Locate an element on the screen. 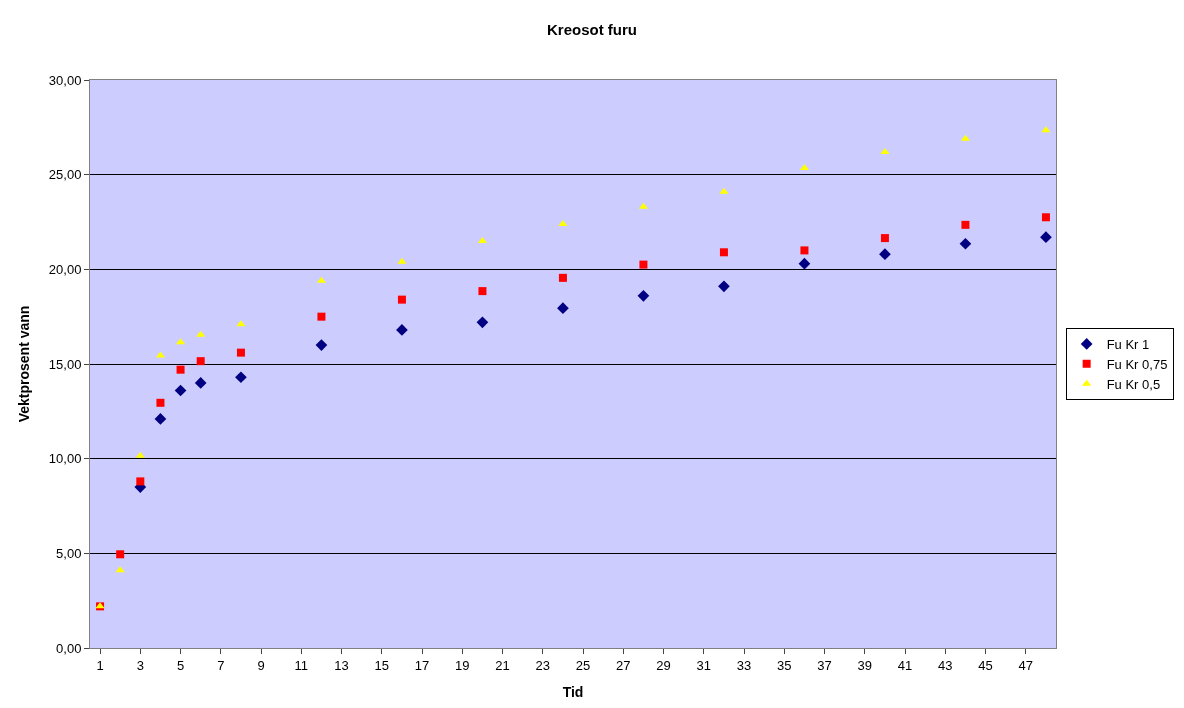  legend-label: Fu Kr 0,75 is located at coordinates (1137, 364).